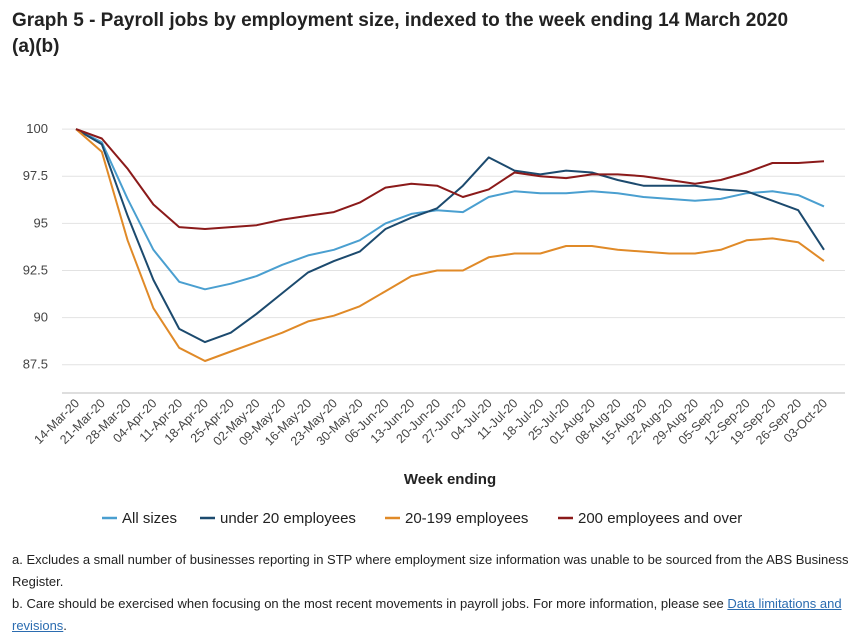 The width and height of the screenshot is (857, 643). Describe the element at coordinates (36, 46) in the screenshot. I see `chart-title-line2: (a)(b)` at that location.